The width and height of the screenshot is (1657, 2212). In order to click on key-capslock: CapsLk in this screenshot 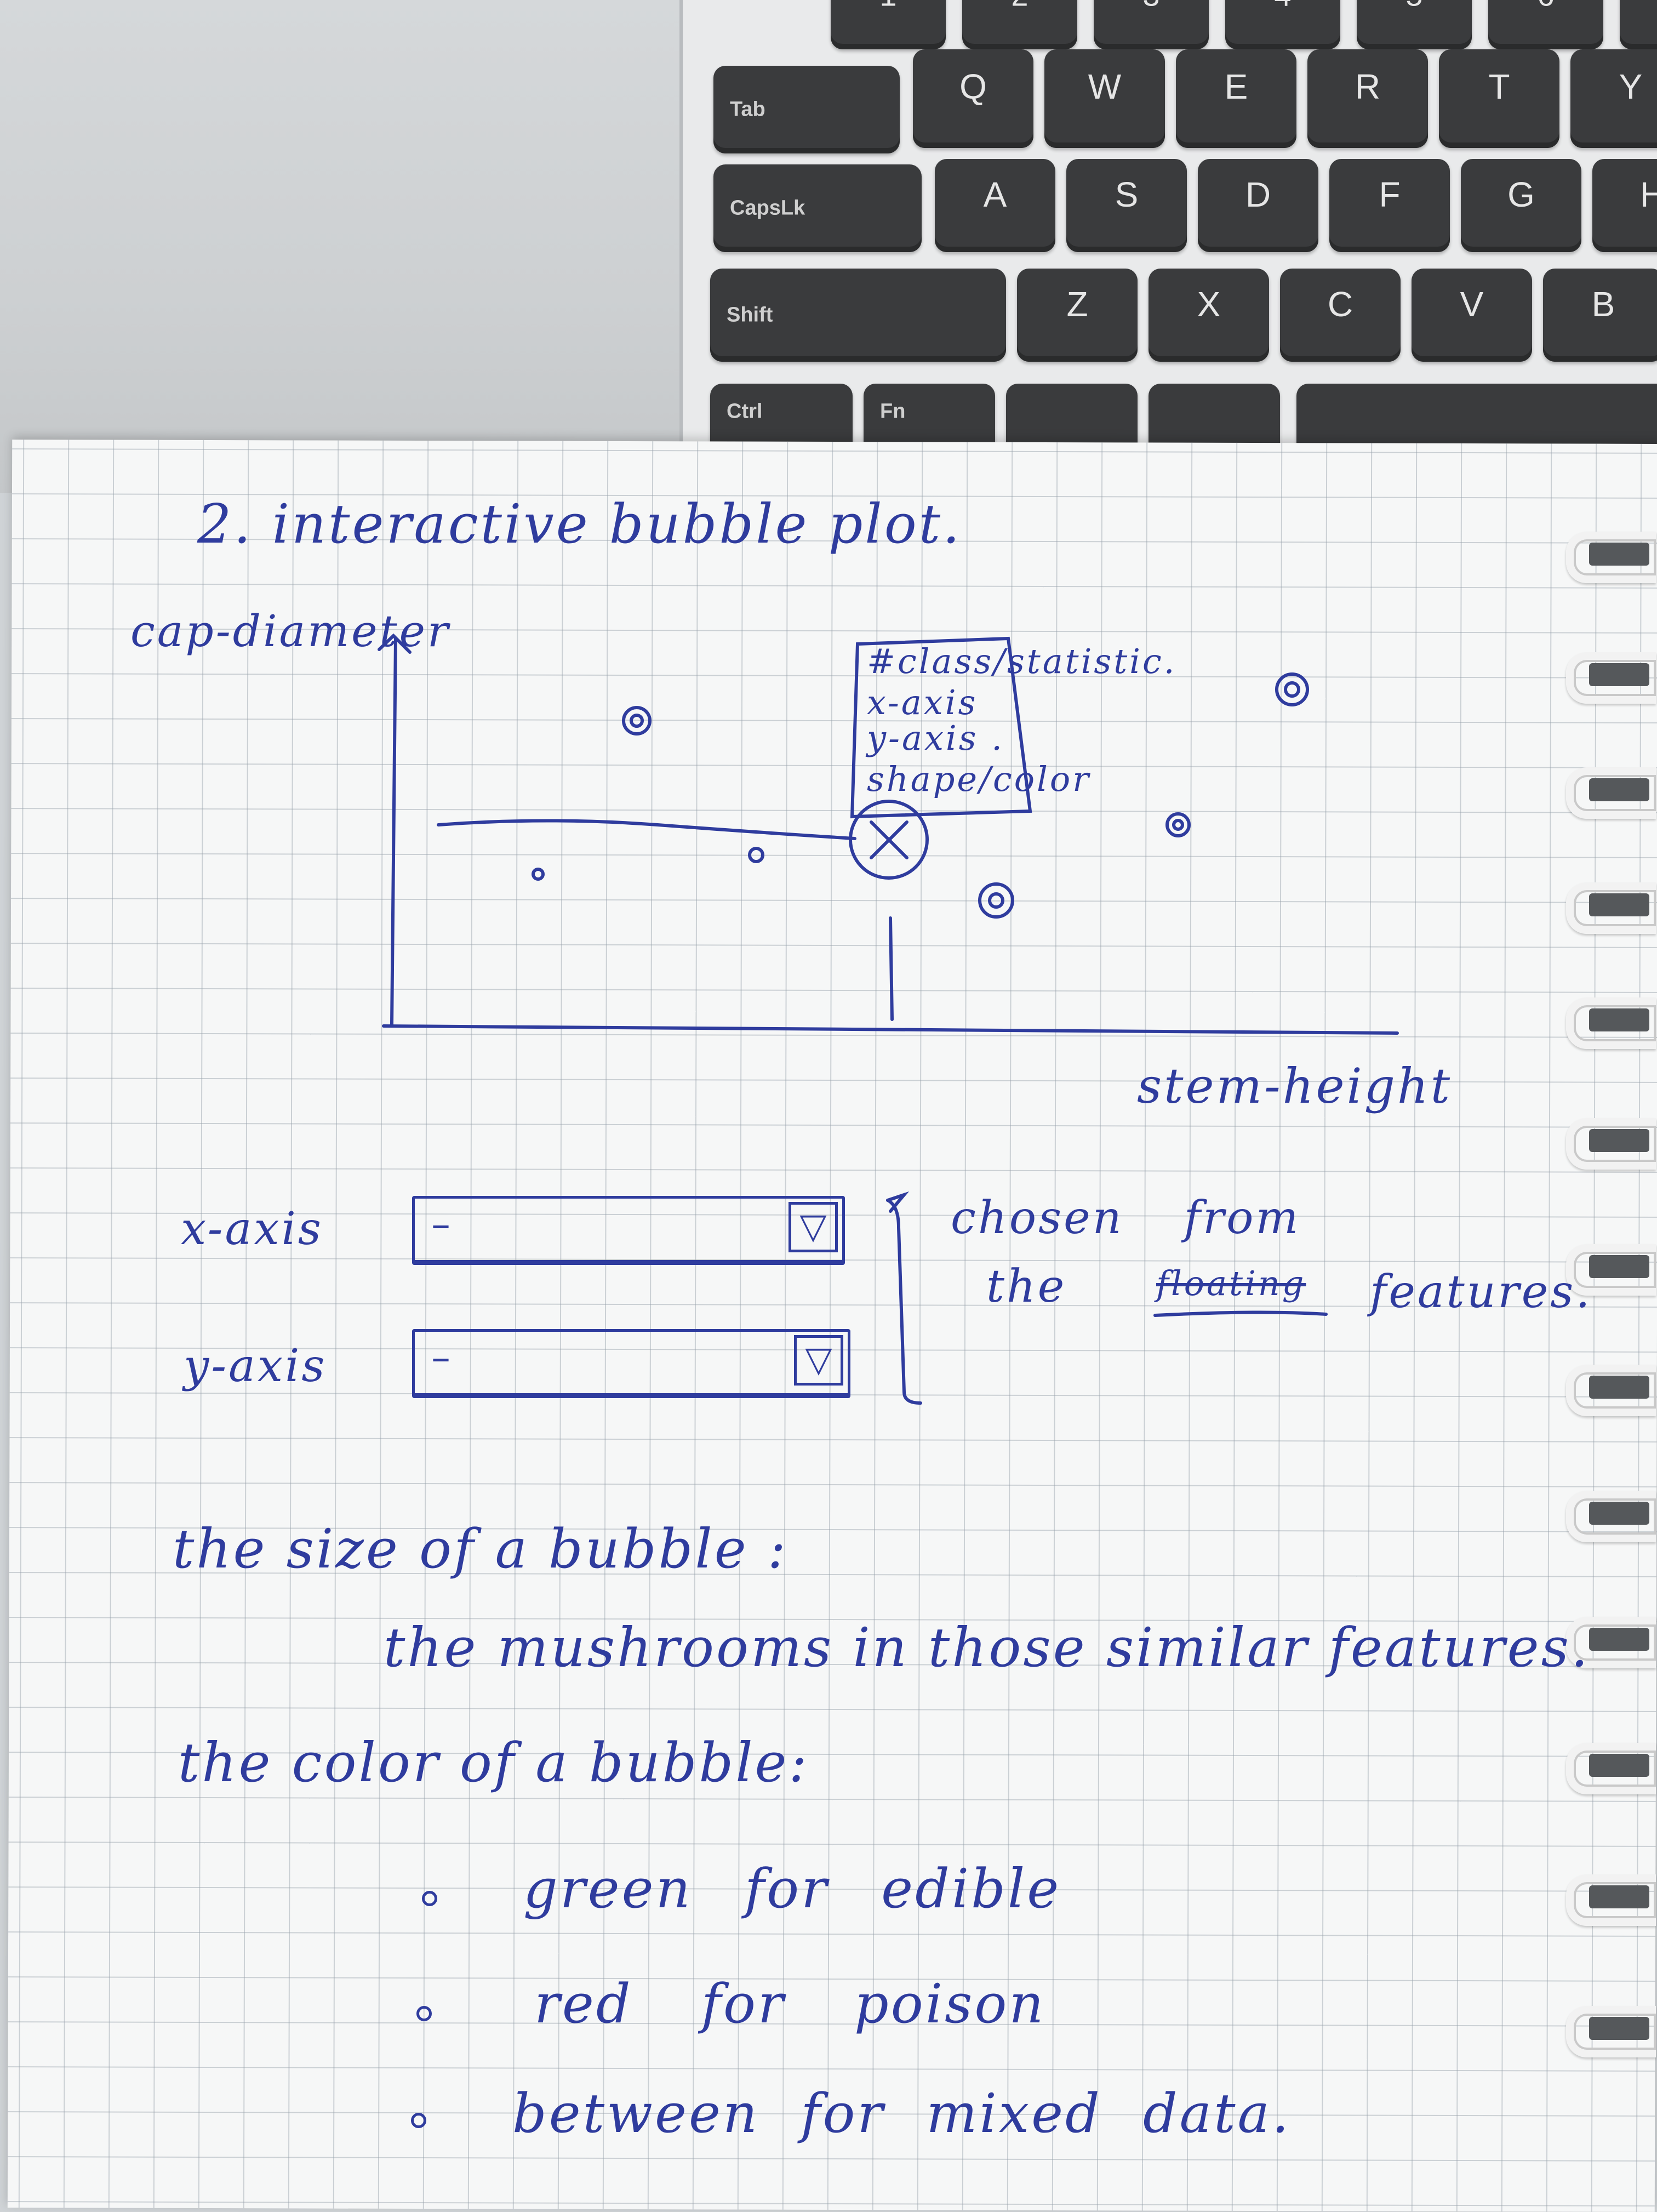, I will do `click(817, 208)`.